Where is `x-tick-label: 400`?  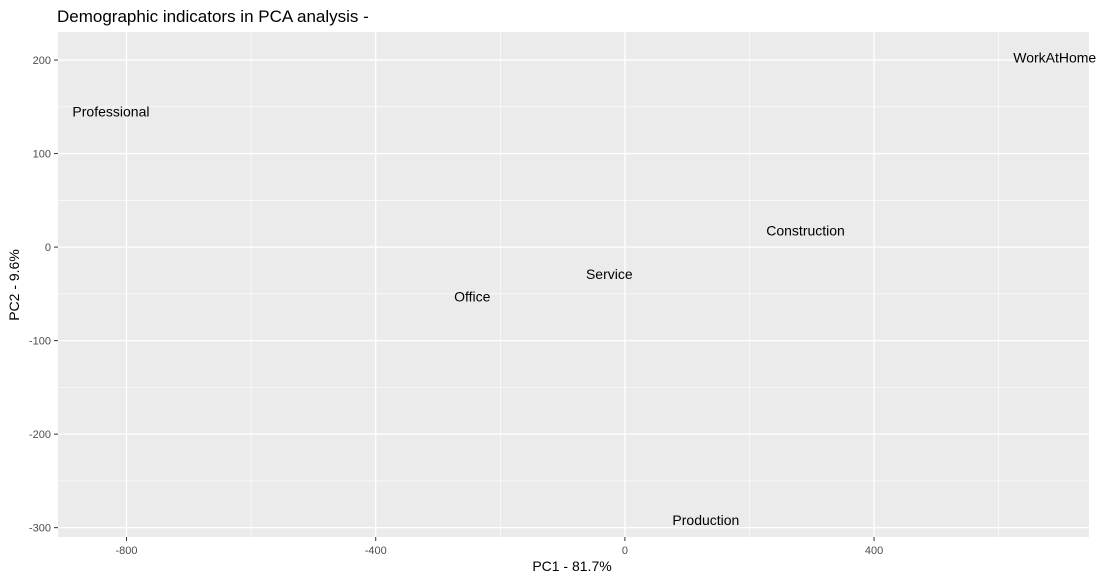
x-tick-label: 400 is located at coordinates (874, 551).